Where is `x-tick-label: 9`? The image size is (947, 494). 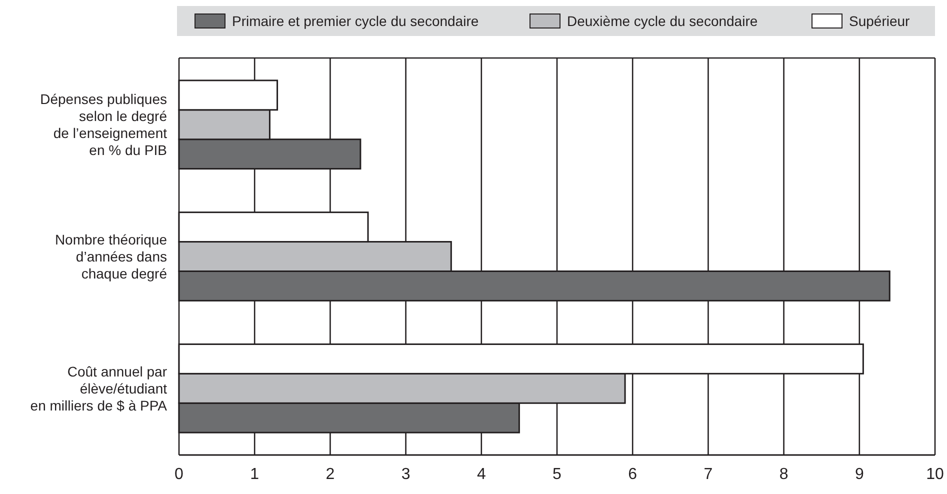 x-tick-label: 9 is located at coordinates (859, 474).